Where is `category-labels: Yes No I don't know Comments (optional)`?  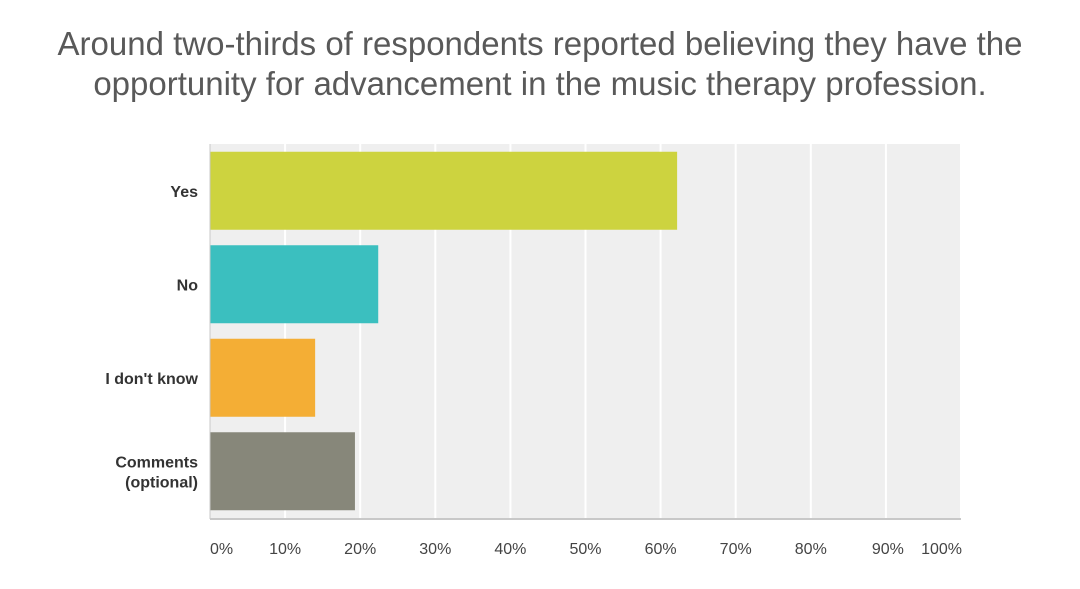 category-labels: Yes No I don't know Comments (optional) is located at coordinates (151, 338).